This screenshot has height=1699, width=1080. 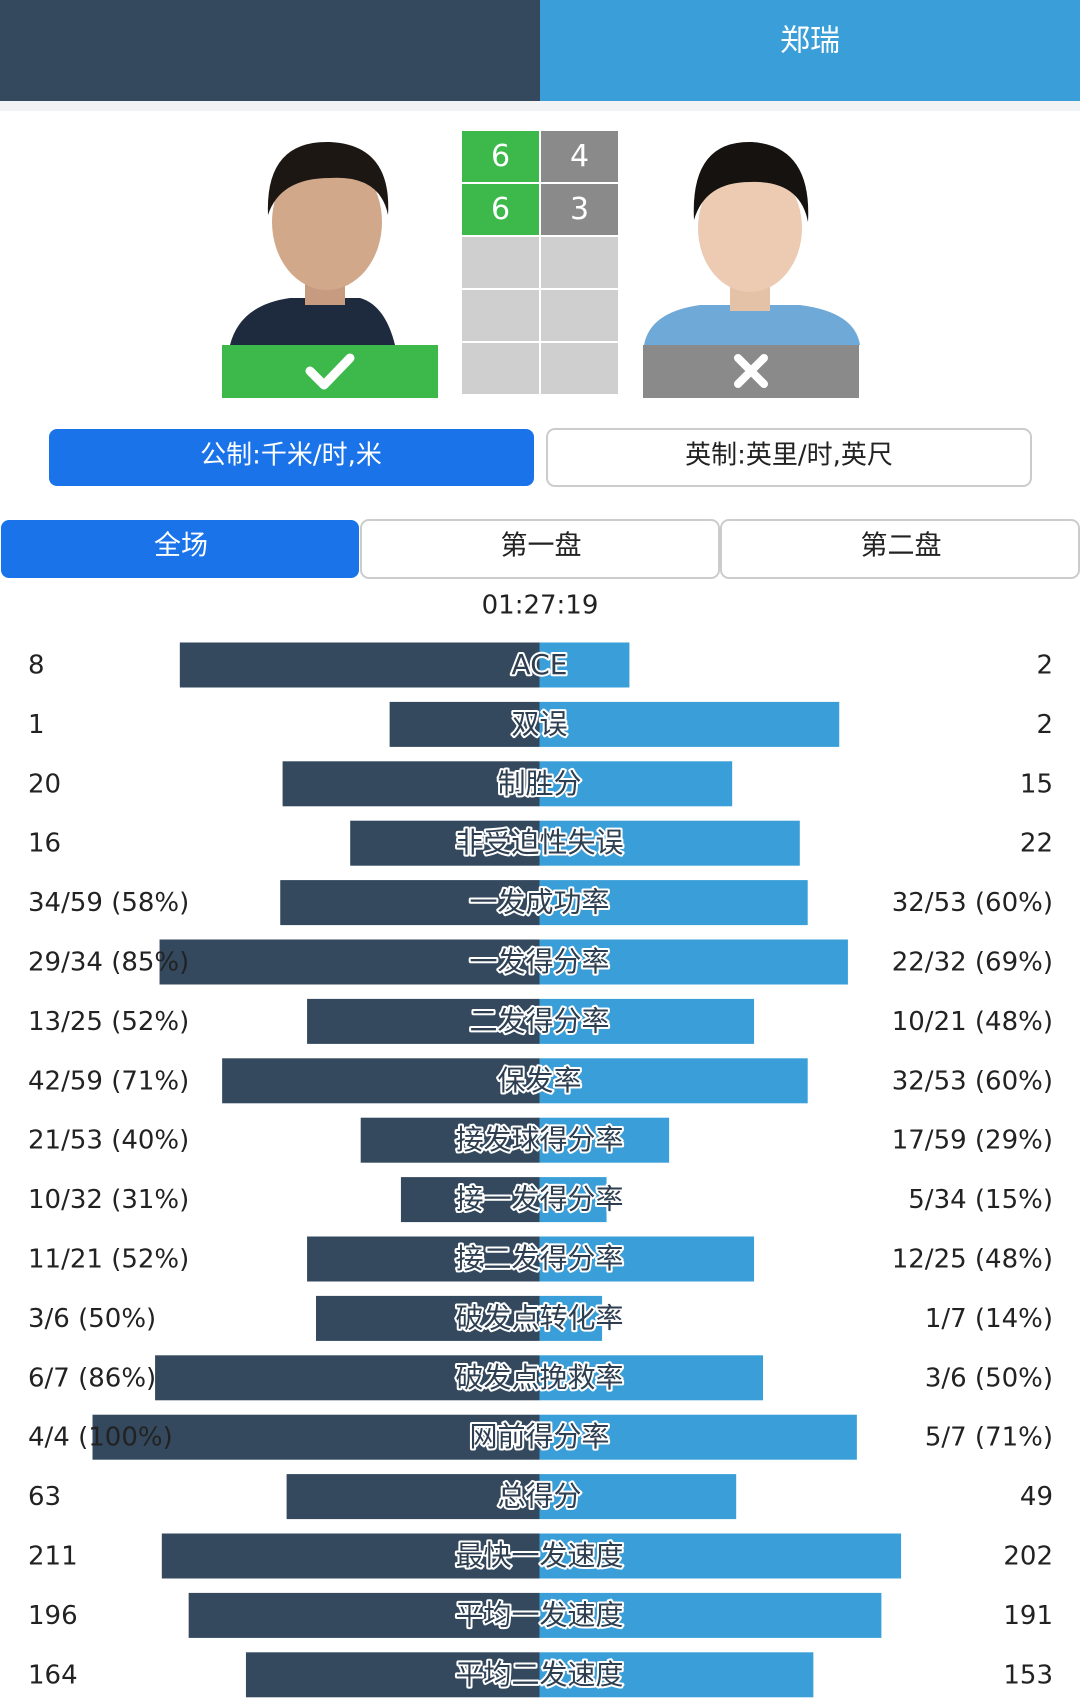 I want to click on right-value: 15, so click(x=1036, y=784).